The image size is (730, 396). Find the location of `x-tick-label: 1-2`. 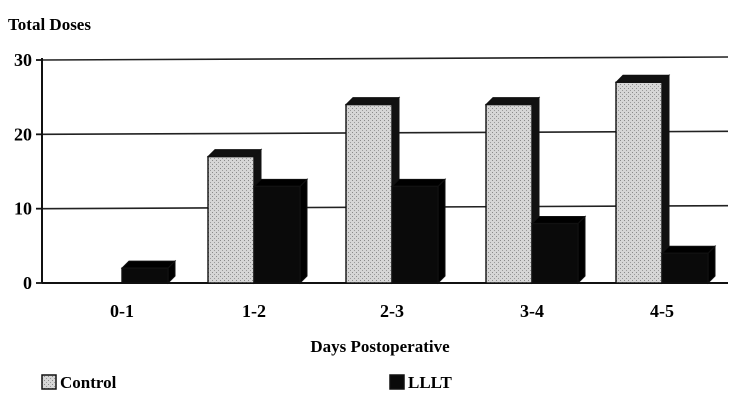

x-tick-label: 1-2 is located at coordinates (254, 311).